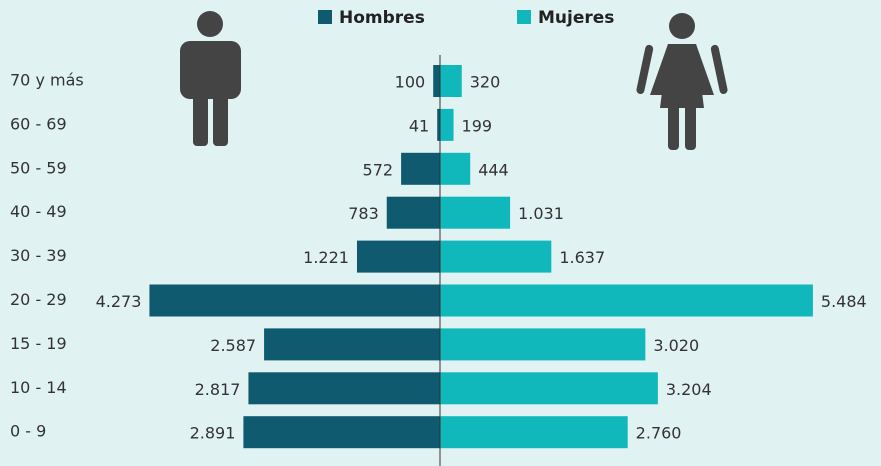 The height and width of the screenshot is (466, 881). Describe the element at coordinates (844, 301) in the screenshot. I see `value-label: 5.484` at that location.